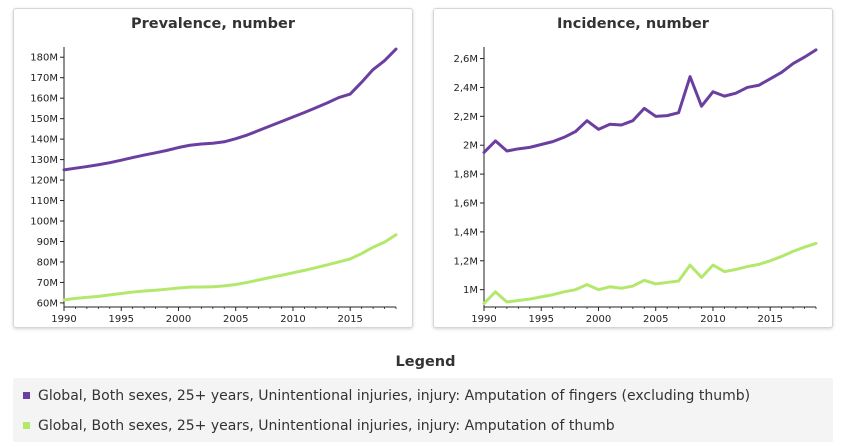  What do you see at coordinates (44, 99) in the screenshot?
I see `y-tick-label: 160M` at bounding box center [44, 99].